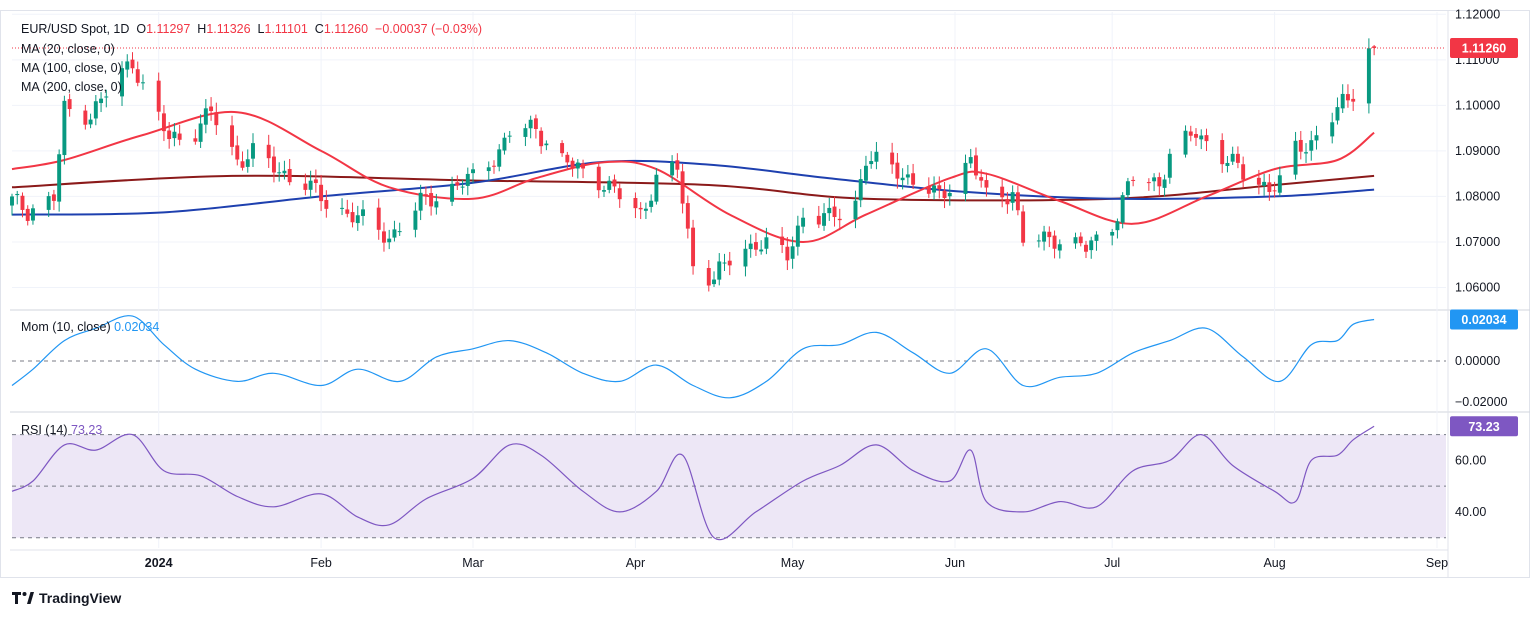  I want to click on legend-ma200: MA (200, close, 0), so click(71, 87).